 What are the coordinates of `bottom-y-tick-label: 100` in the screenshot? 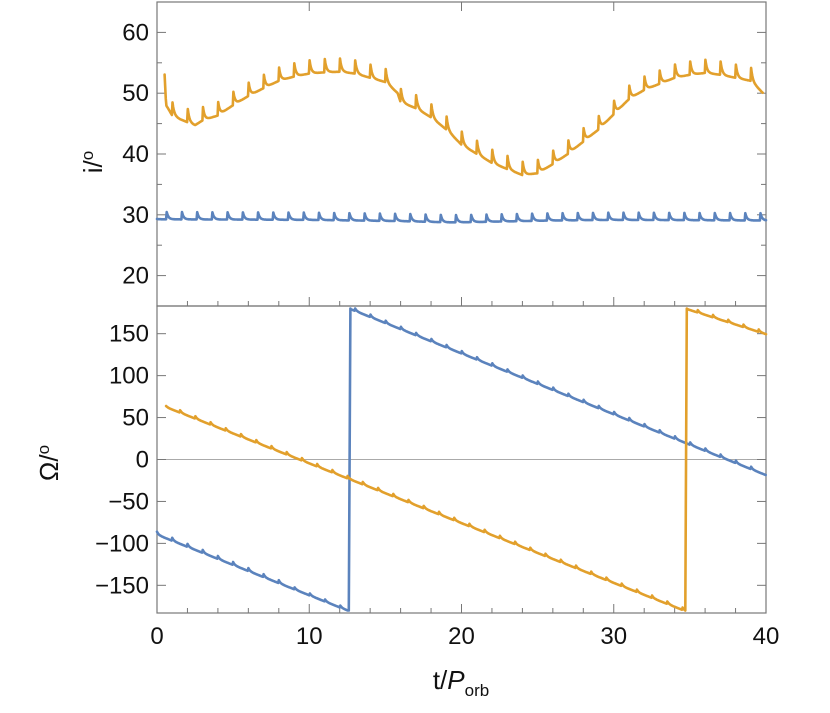 It's located at (129, 376).